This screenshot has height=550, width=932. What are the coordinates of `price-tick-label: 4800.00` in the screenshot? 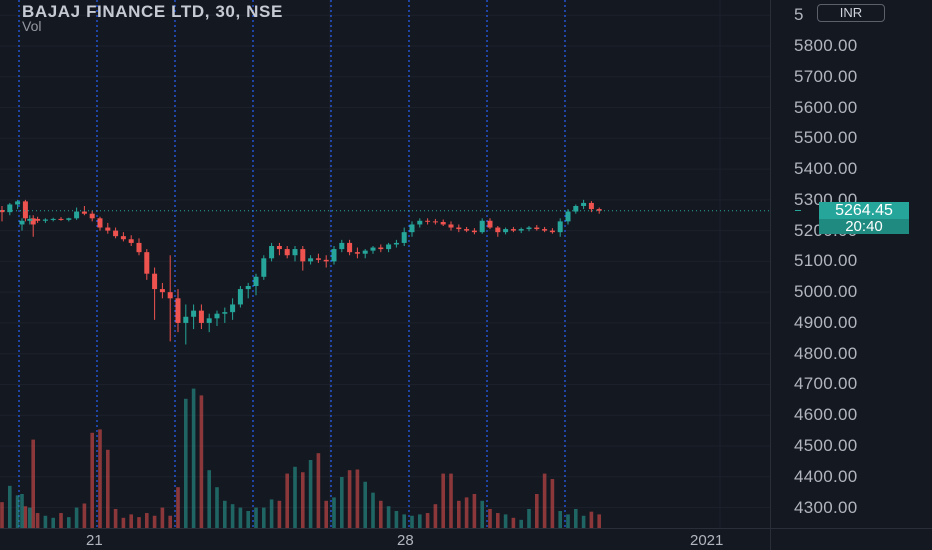 It's located at (826, 353).